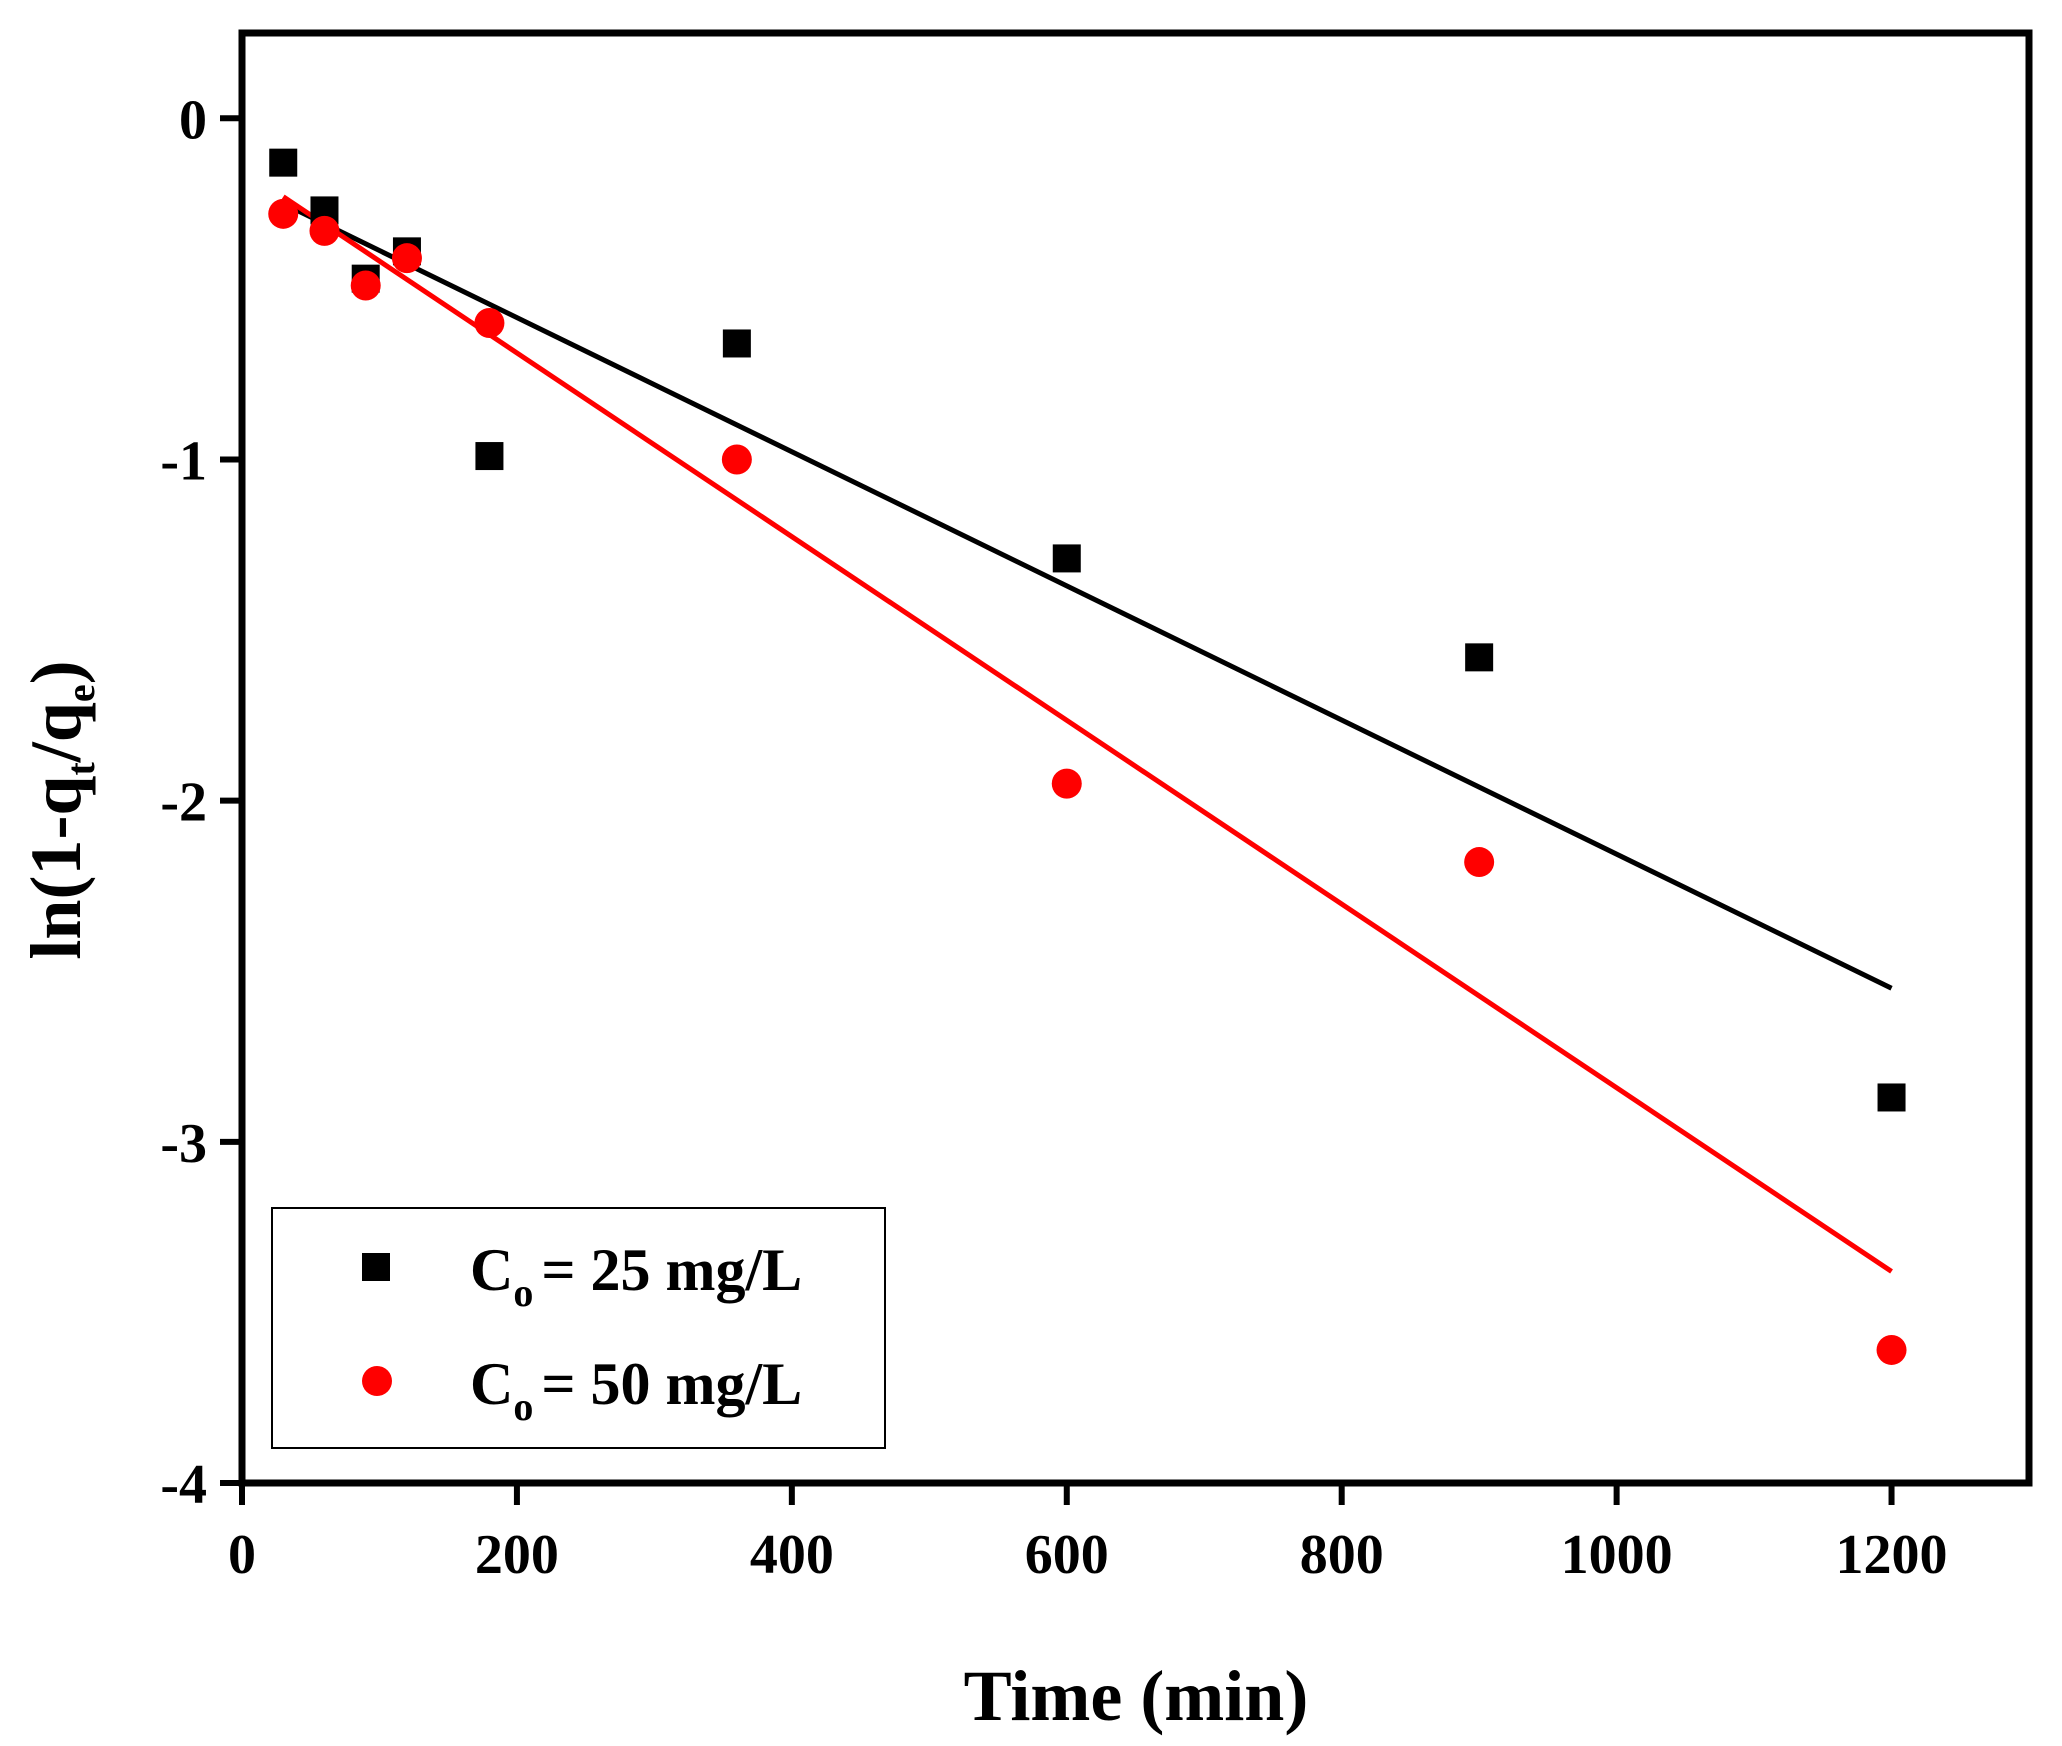 The height and width of the screenshot is (1746, 2062). What do you see at coordinates (1067, 1555) in the screenshot?
I see `x-tick-label: 600` at bounding box center [1067, 1555].